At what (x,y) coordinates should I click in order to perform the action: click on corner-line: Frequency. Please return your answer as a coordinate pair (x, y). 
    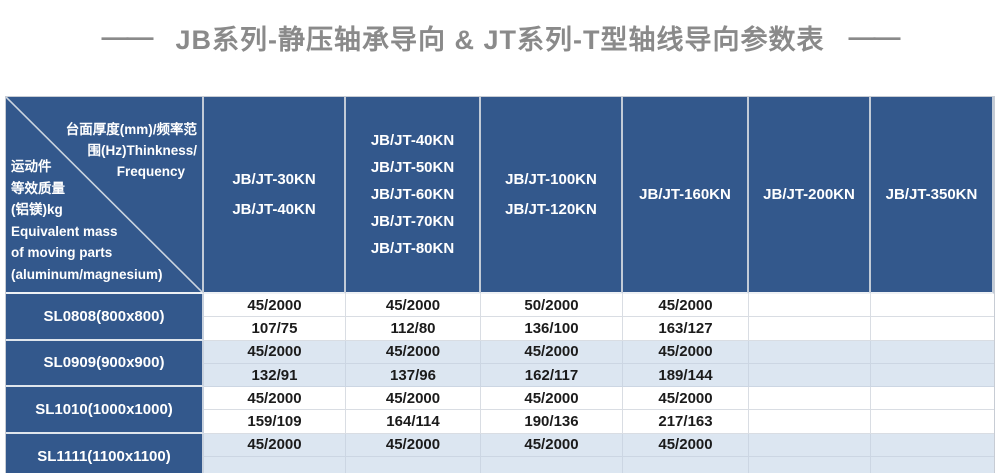
    Looking at the image, I should click on (150, 171).